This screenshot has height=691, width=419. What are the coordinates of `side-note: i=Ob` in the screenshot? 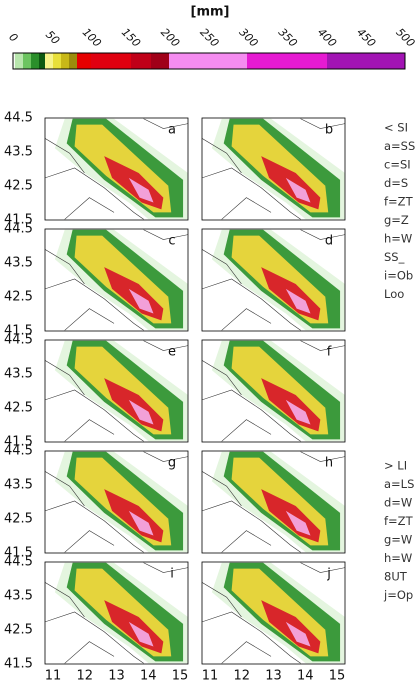 It's located at (398, 276).